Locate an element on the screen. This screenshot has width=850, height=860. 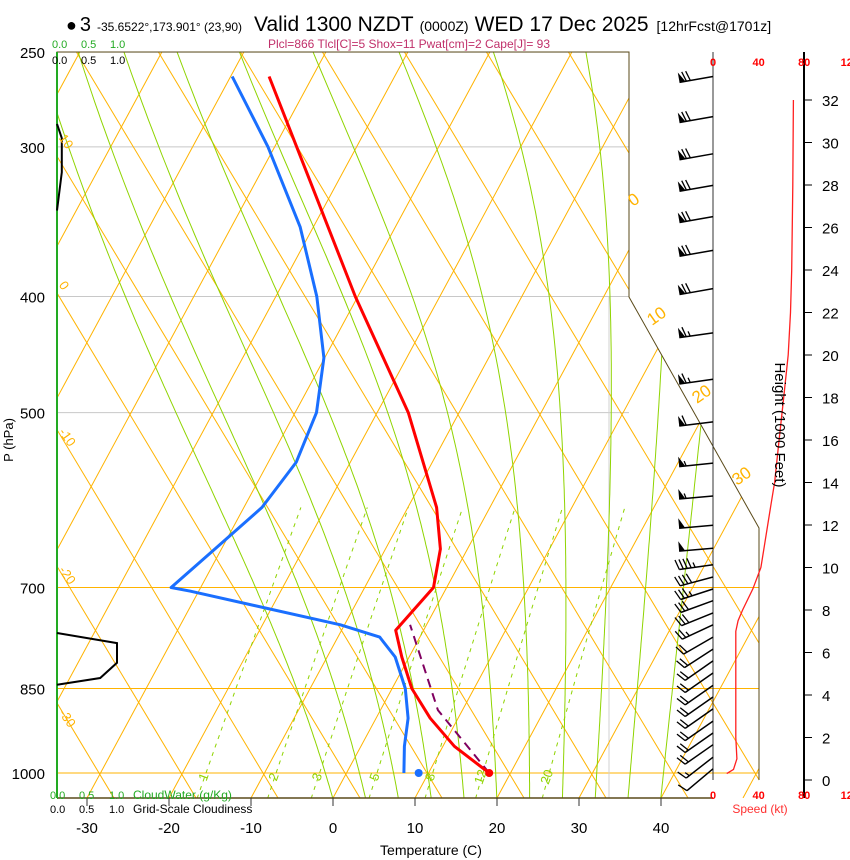
utc-time: (0000Z) is located at coordinates (444, 26).